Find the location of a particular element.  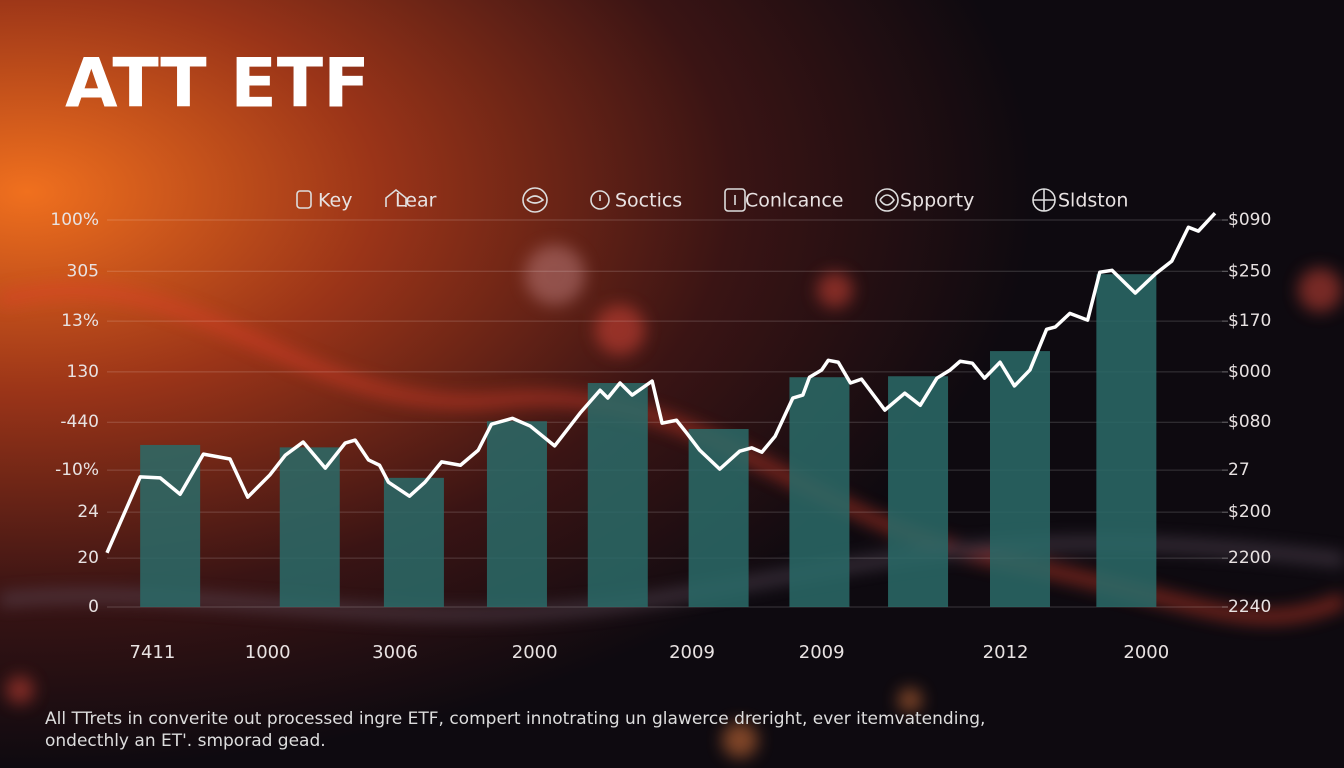

chart-title: ATT ETF is located at coordinates (217, 84).